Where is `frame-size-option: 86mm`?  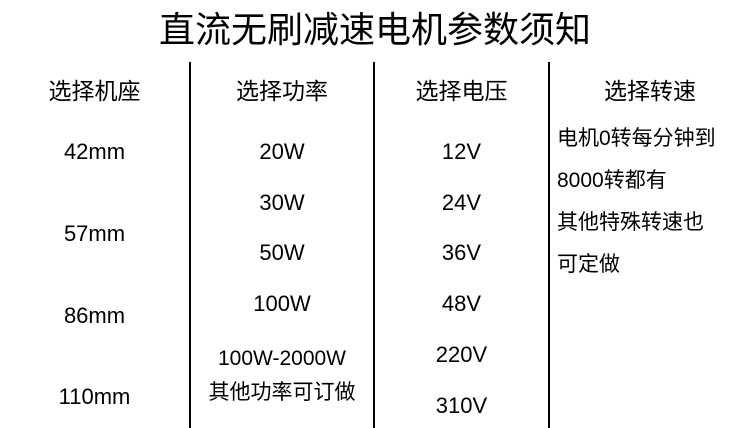 frame-size-option: 86mm is located at coordinates (94, 315).